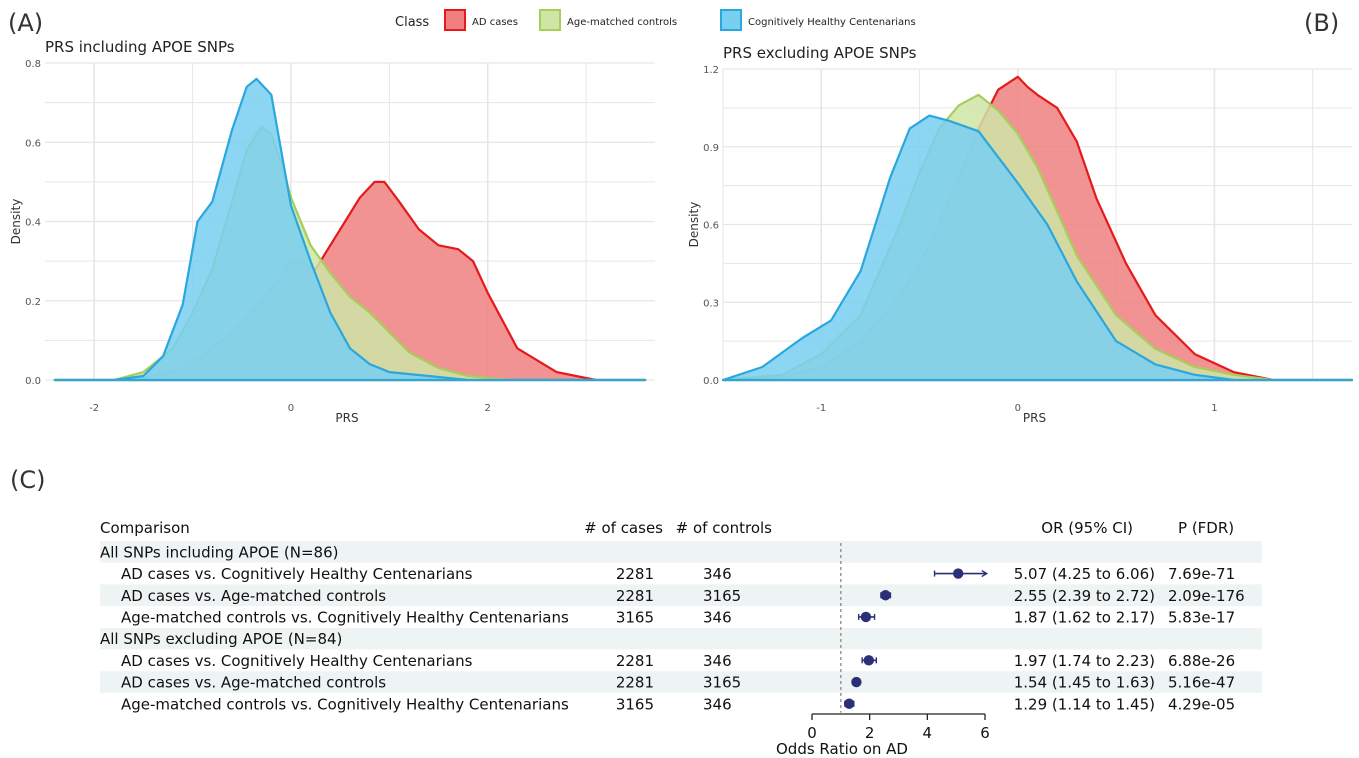 This screenshot has height=758, width=1359. I want to click on panel-label-a: (A), so click(25, 23).